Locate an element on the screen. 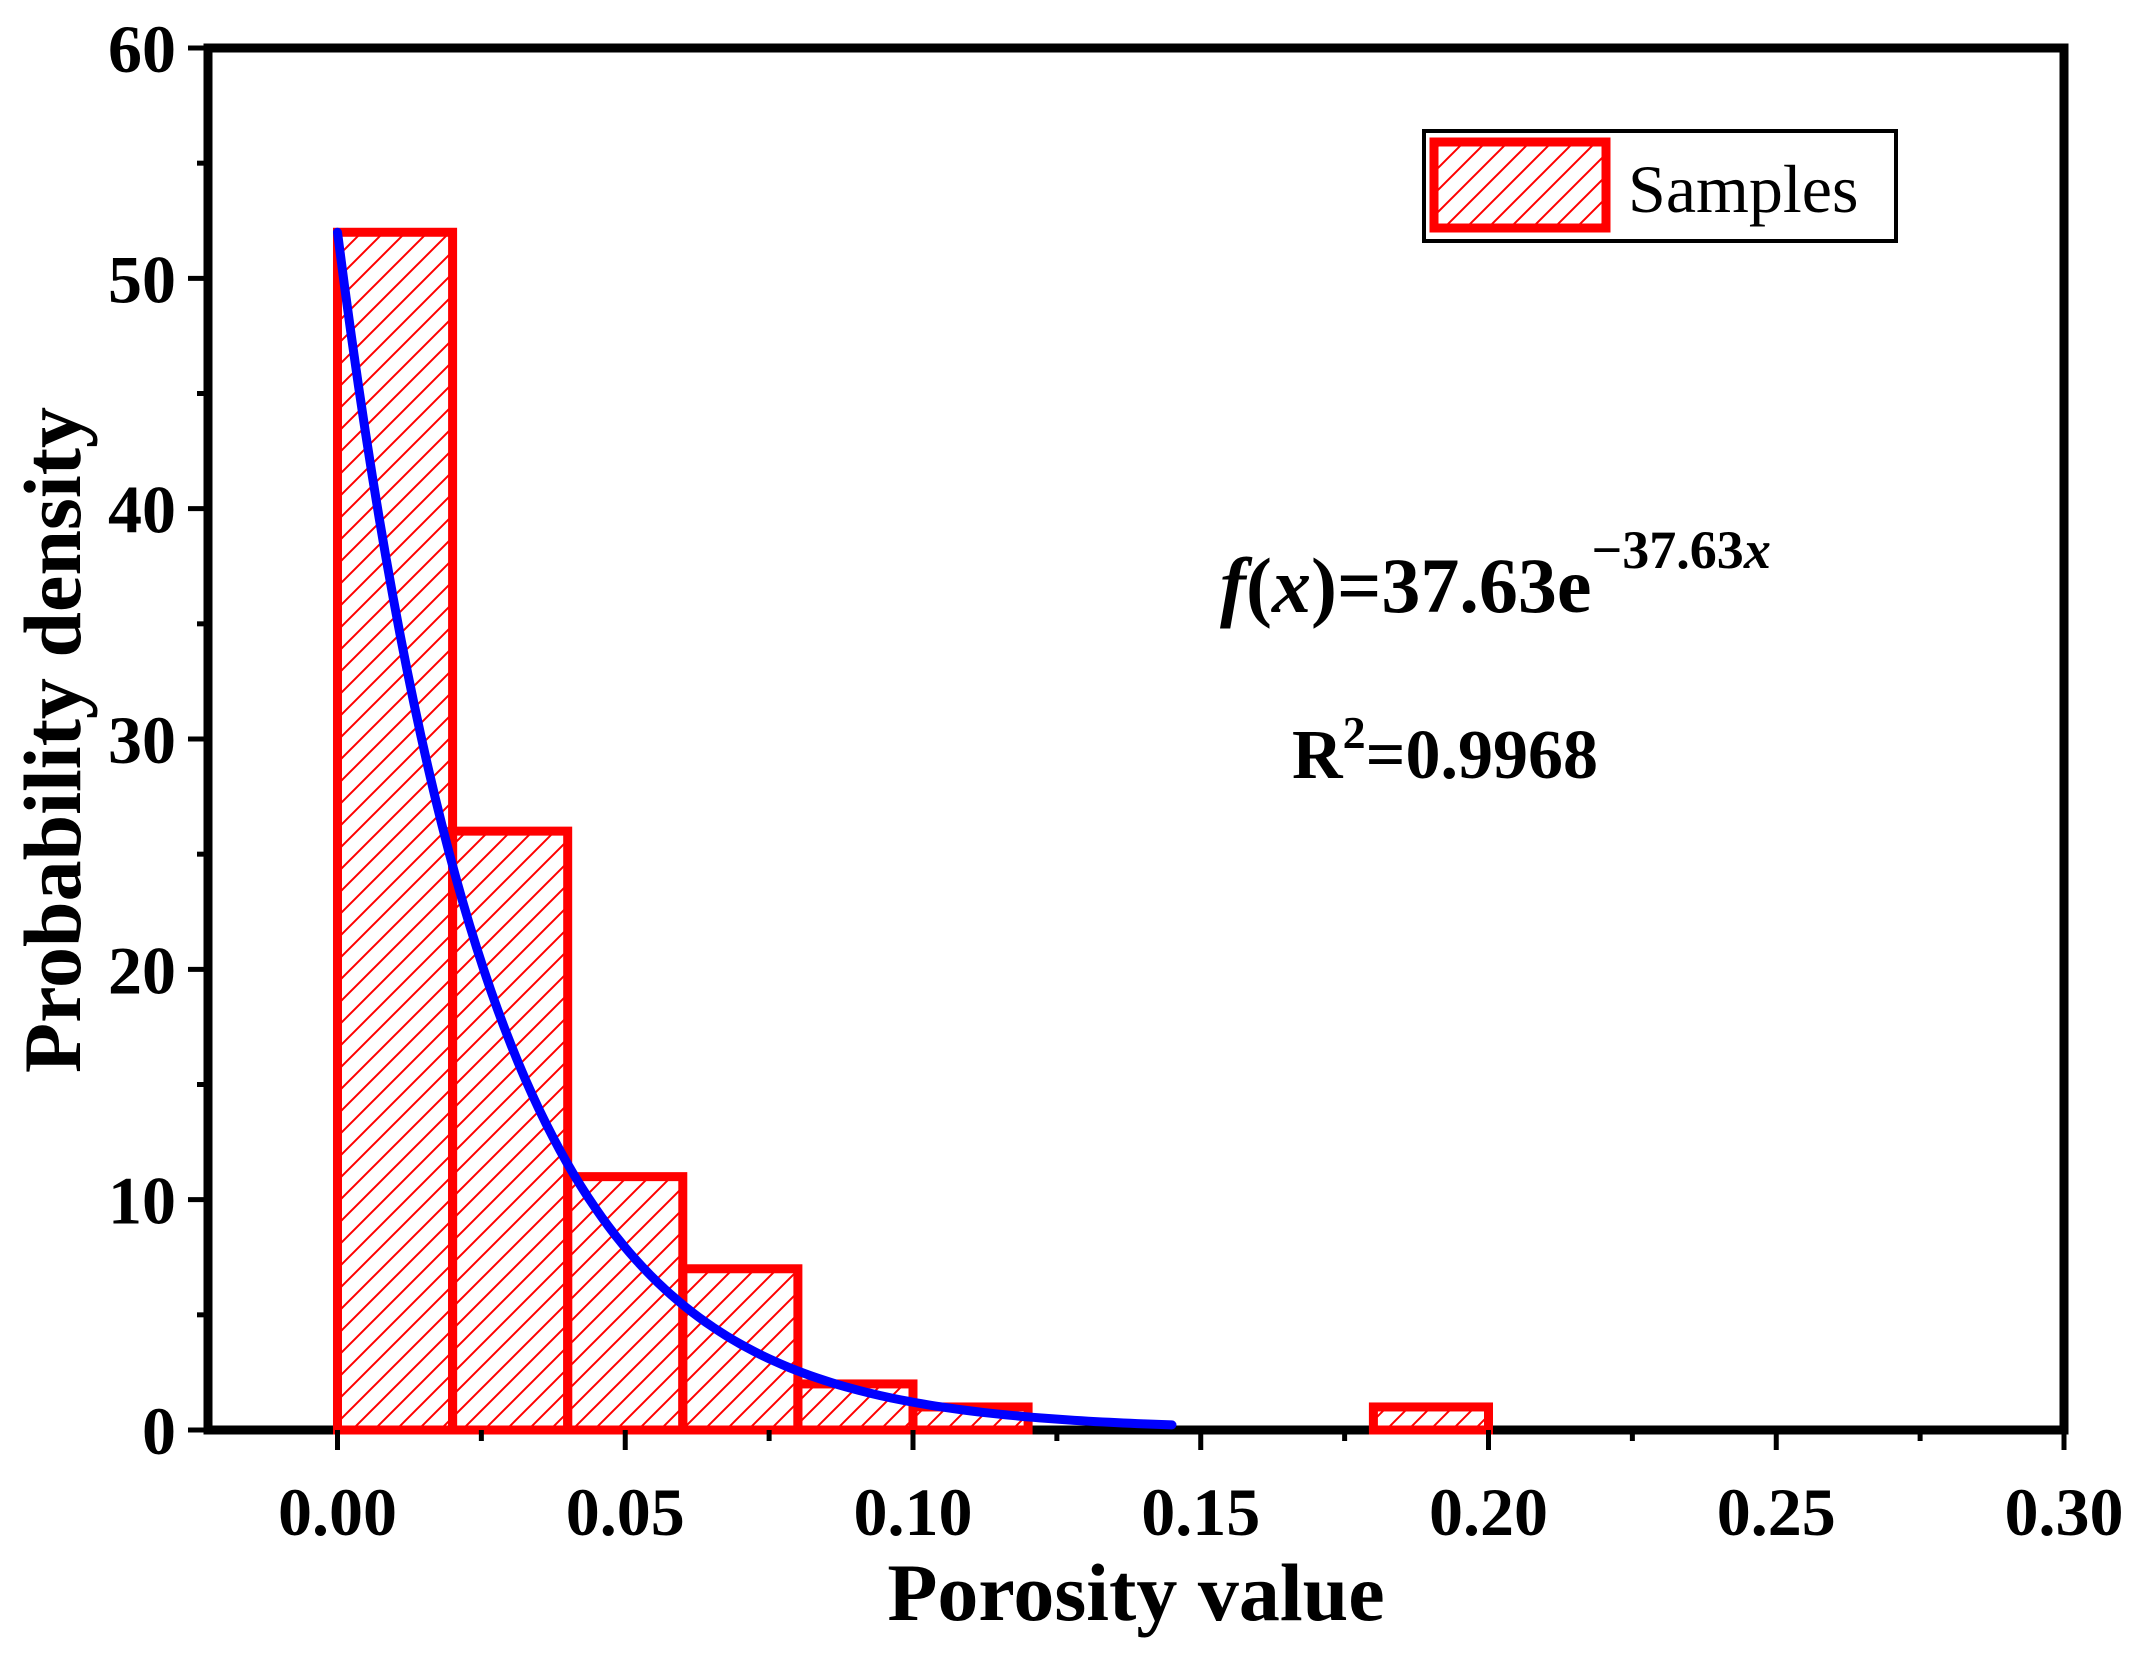 This screenshot has height=1676, width=2144. r-squared: R2=0.9968 is located at coordinates (1445, 750).